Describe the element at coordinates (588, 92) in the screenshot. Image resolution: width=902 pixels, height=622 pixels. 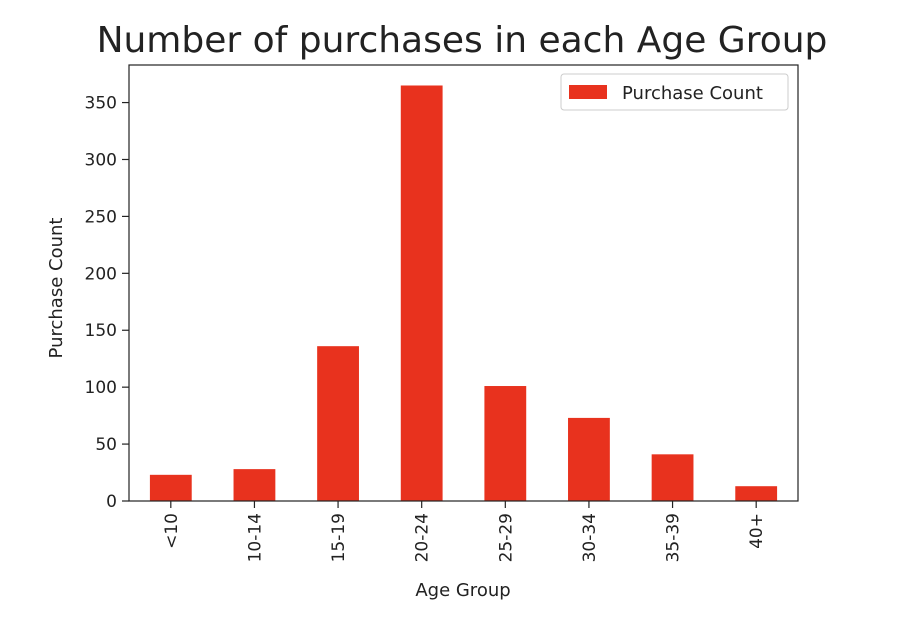
I see `legend-swatch` at that location.